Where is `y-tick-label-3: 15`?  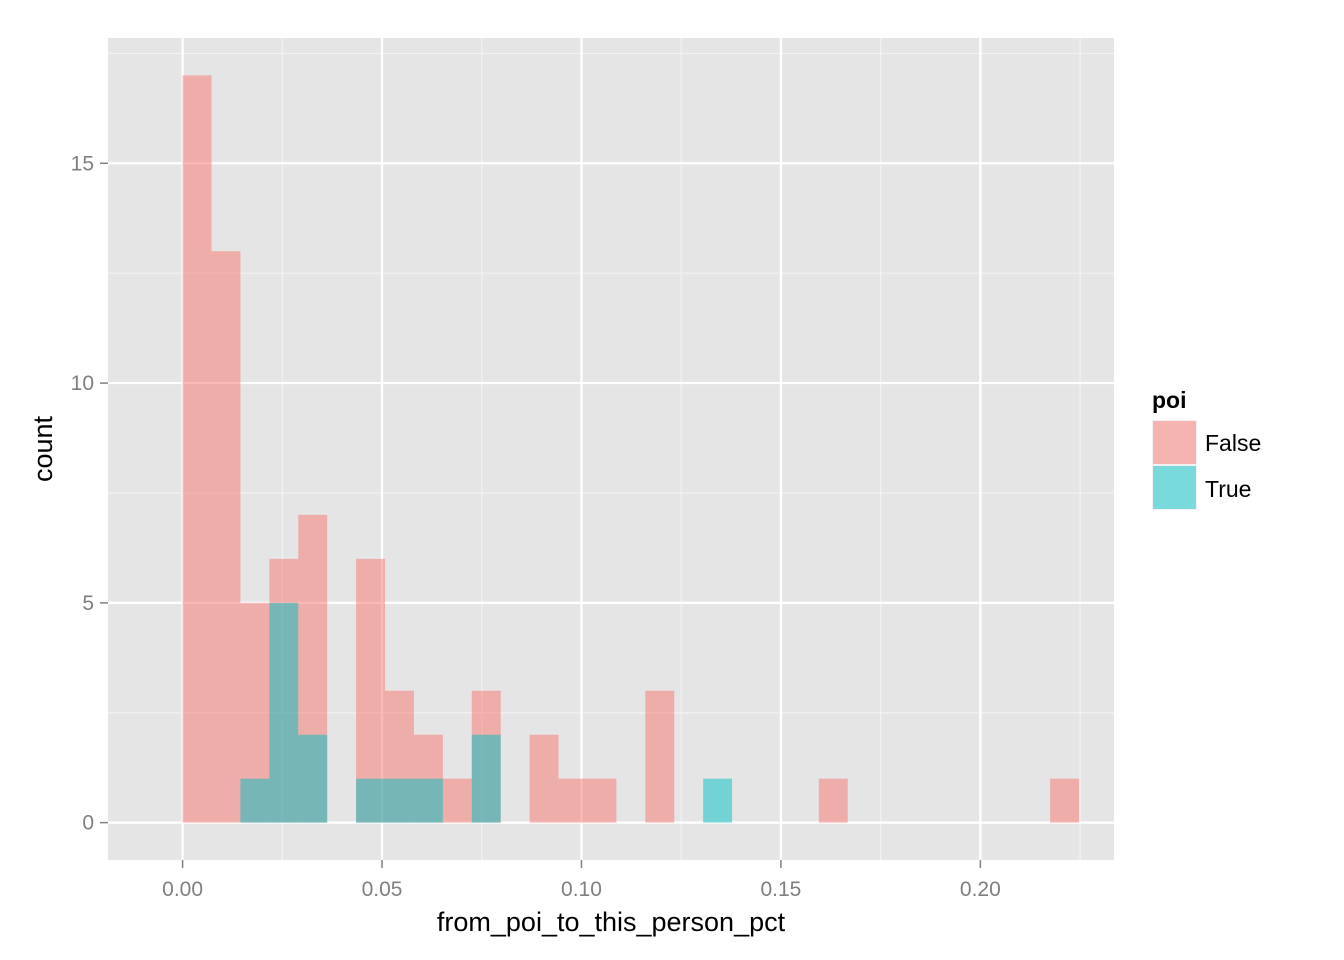 y-tick-label-3: 15 is located at coordinates (82, 163).